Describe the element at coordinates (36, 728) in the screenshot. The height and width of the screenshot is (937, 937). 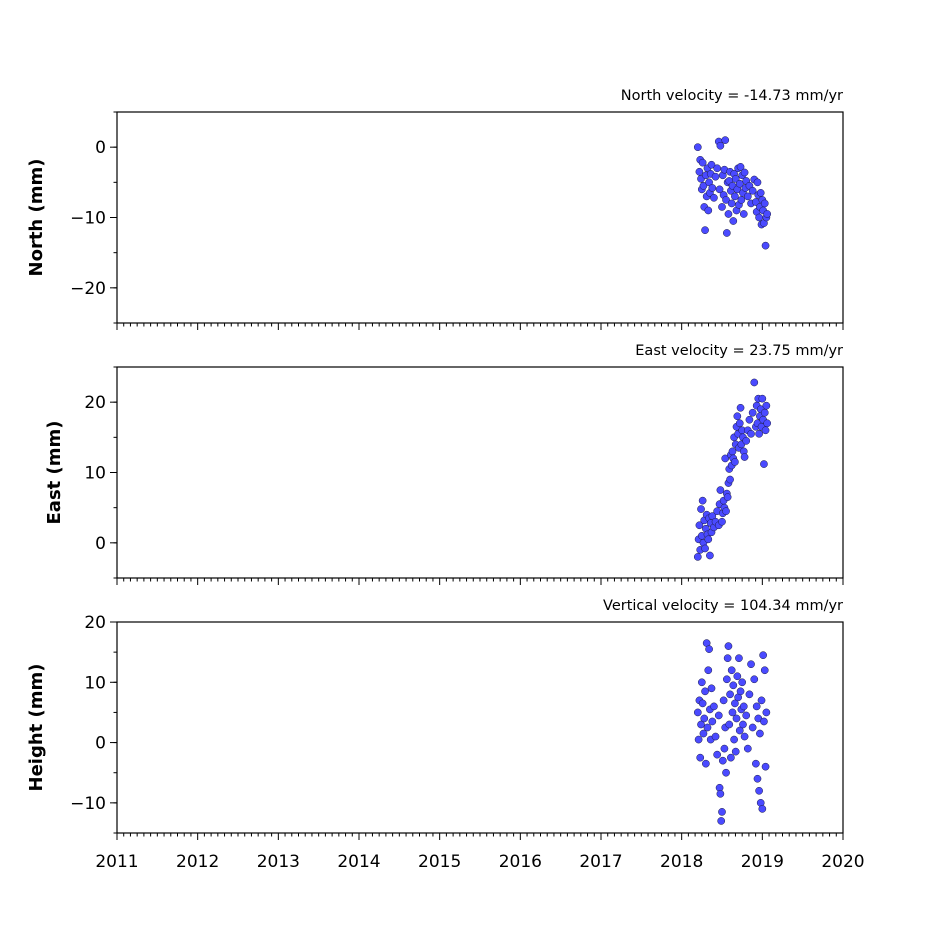
I see `height-y-axis-label: Height (mm)` at that location.